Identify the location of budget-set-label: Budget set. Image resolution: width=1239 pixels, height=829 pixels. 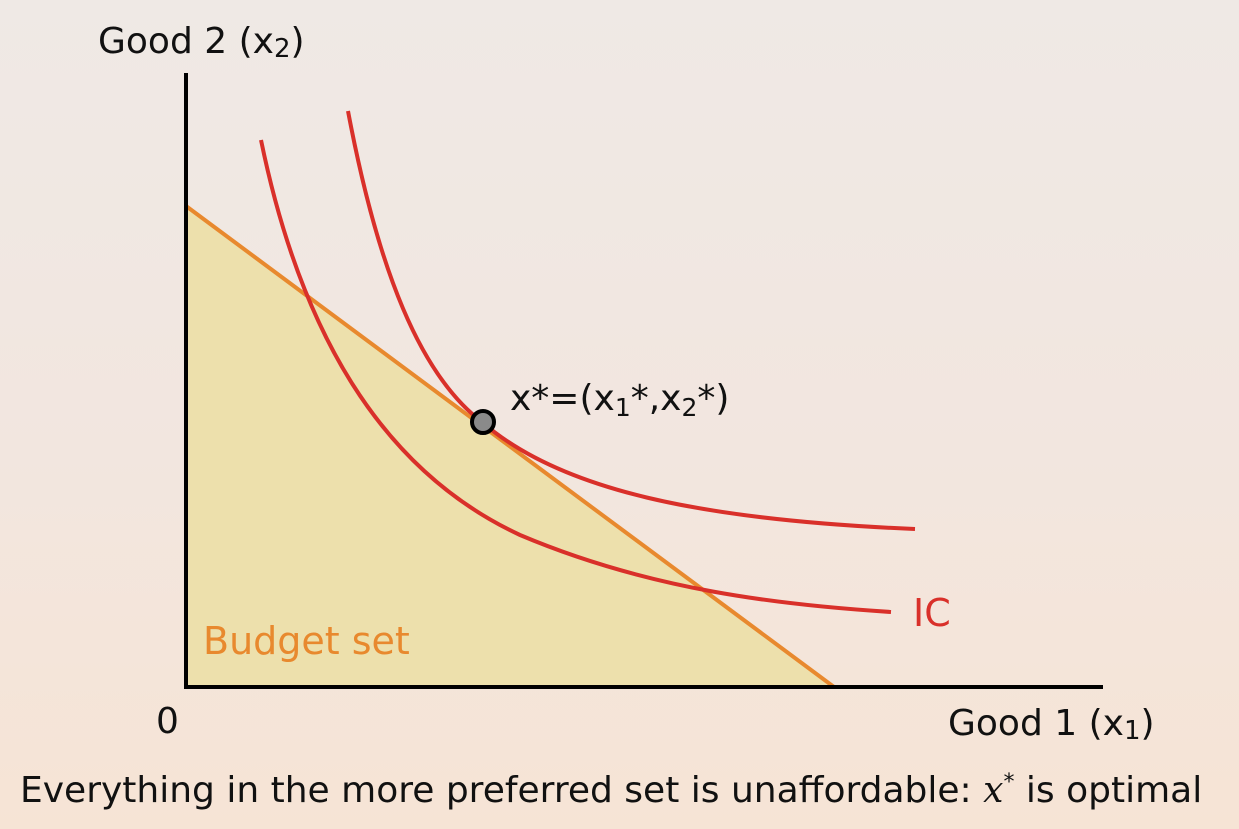
(306, 641).